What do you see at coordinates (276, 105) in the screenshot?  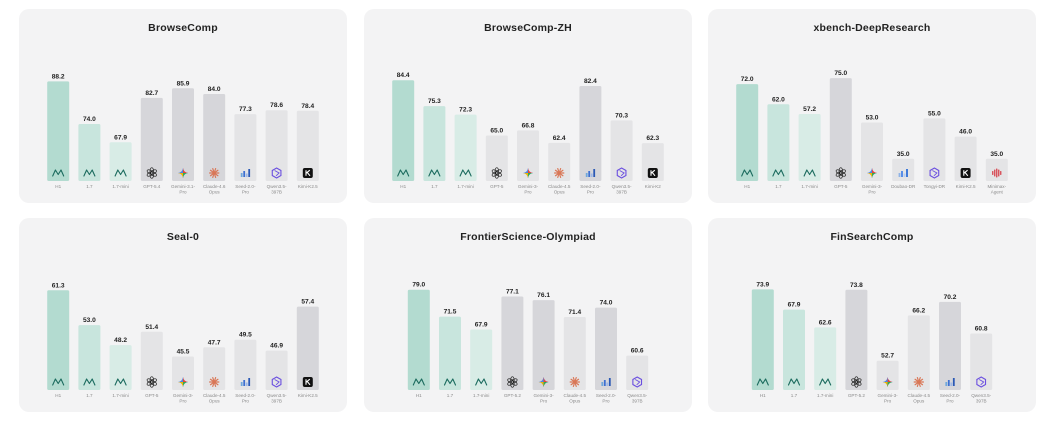 I see `value-label: 78.6` at bounding box center [276, 105].